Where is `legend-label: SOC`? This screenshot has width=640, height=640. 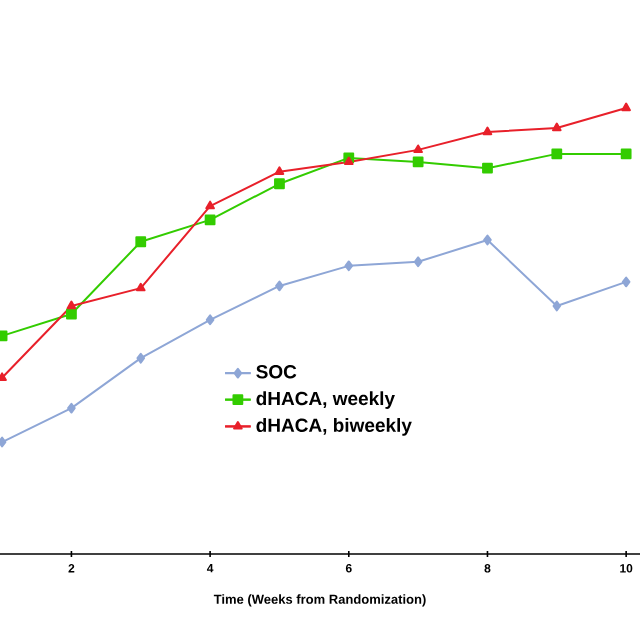
legend-label: SOC is located at coordinates (276, 372).